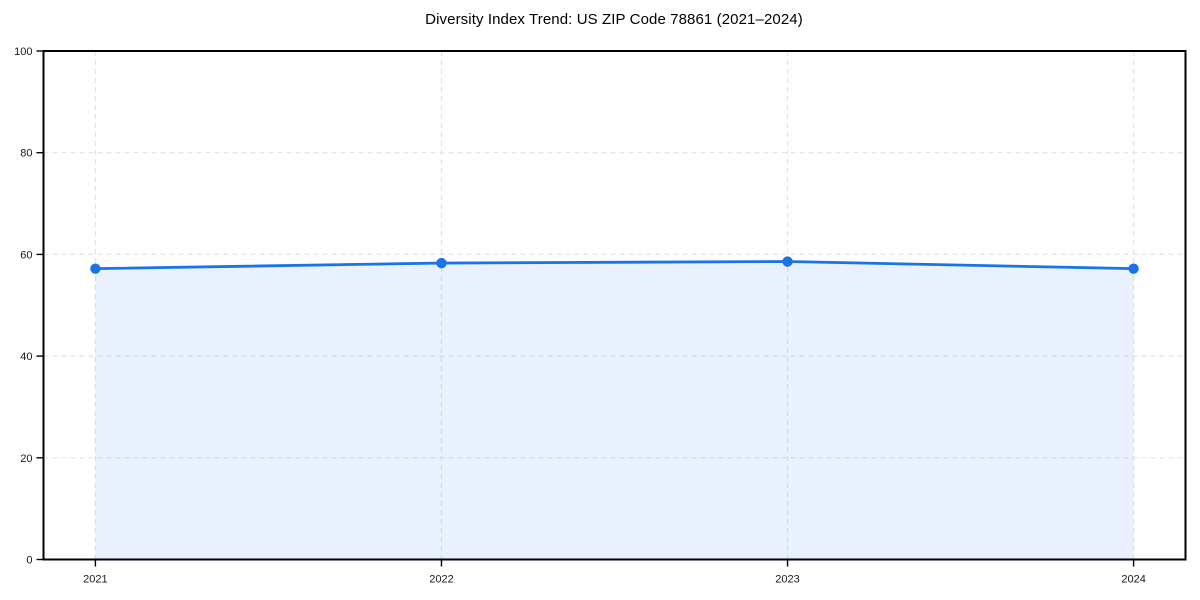 This screenshot has height=600, width=1200. I want to click on data-point-2022, so click(441, 263).